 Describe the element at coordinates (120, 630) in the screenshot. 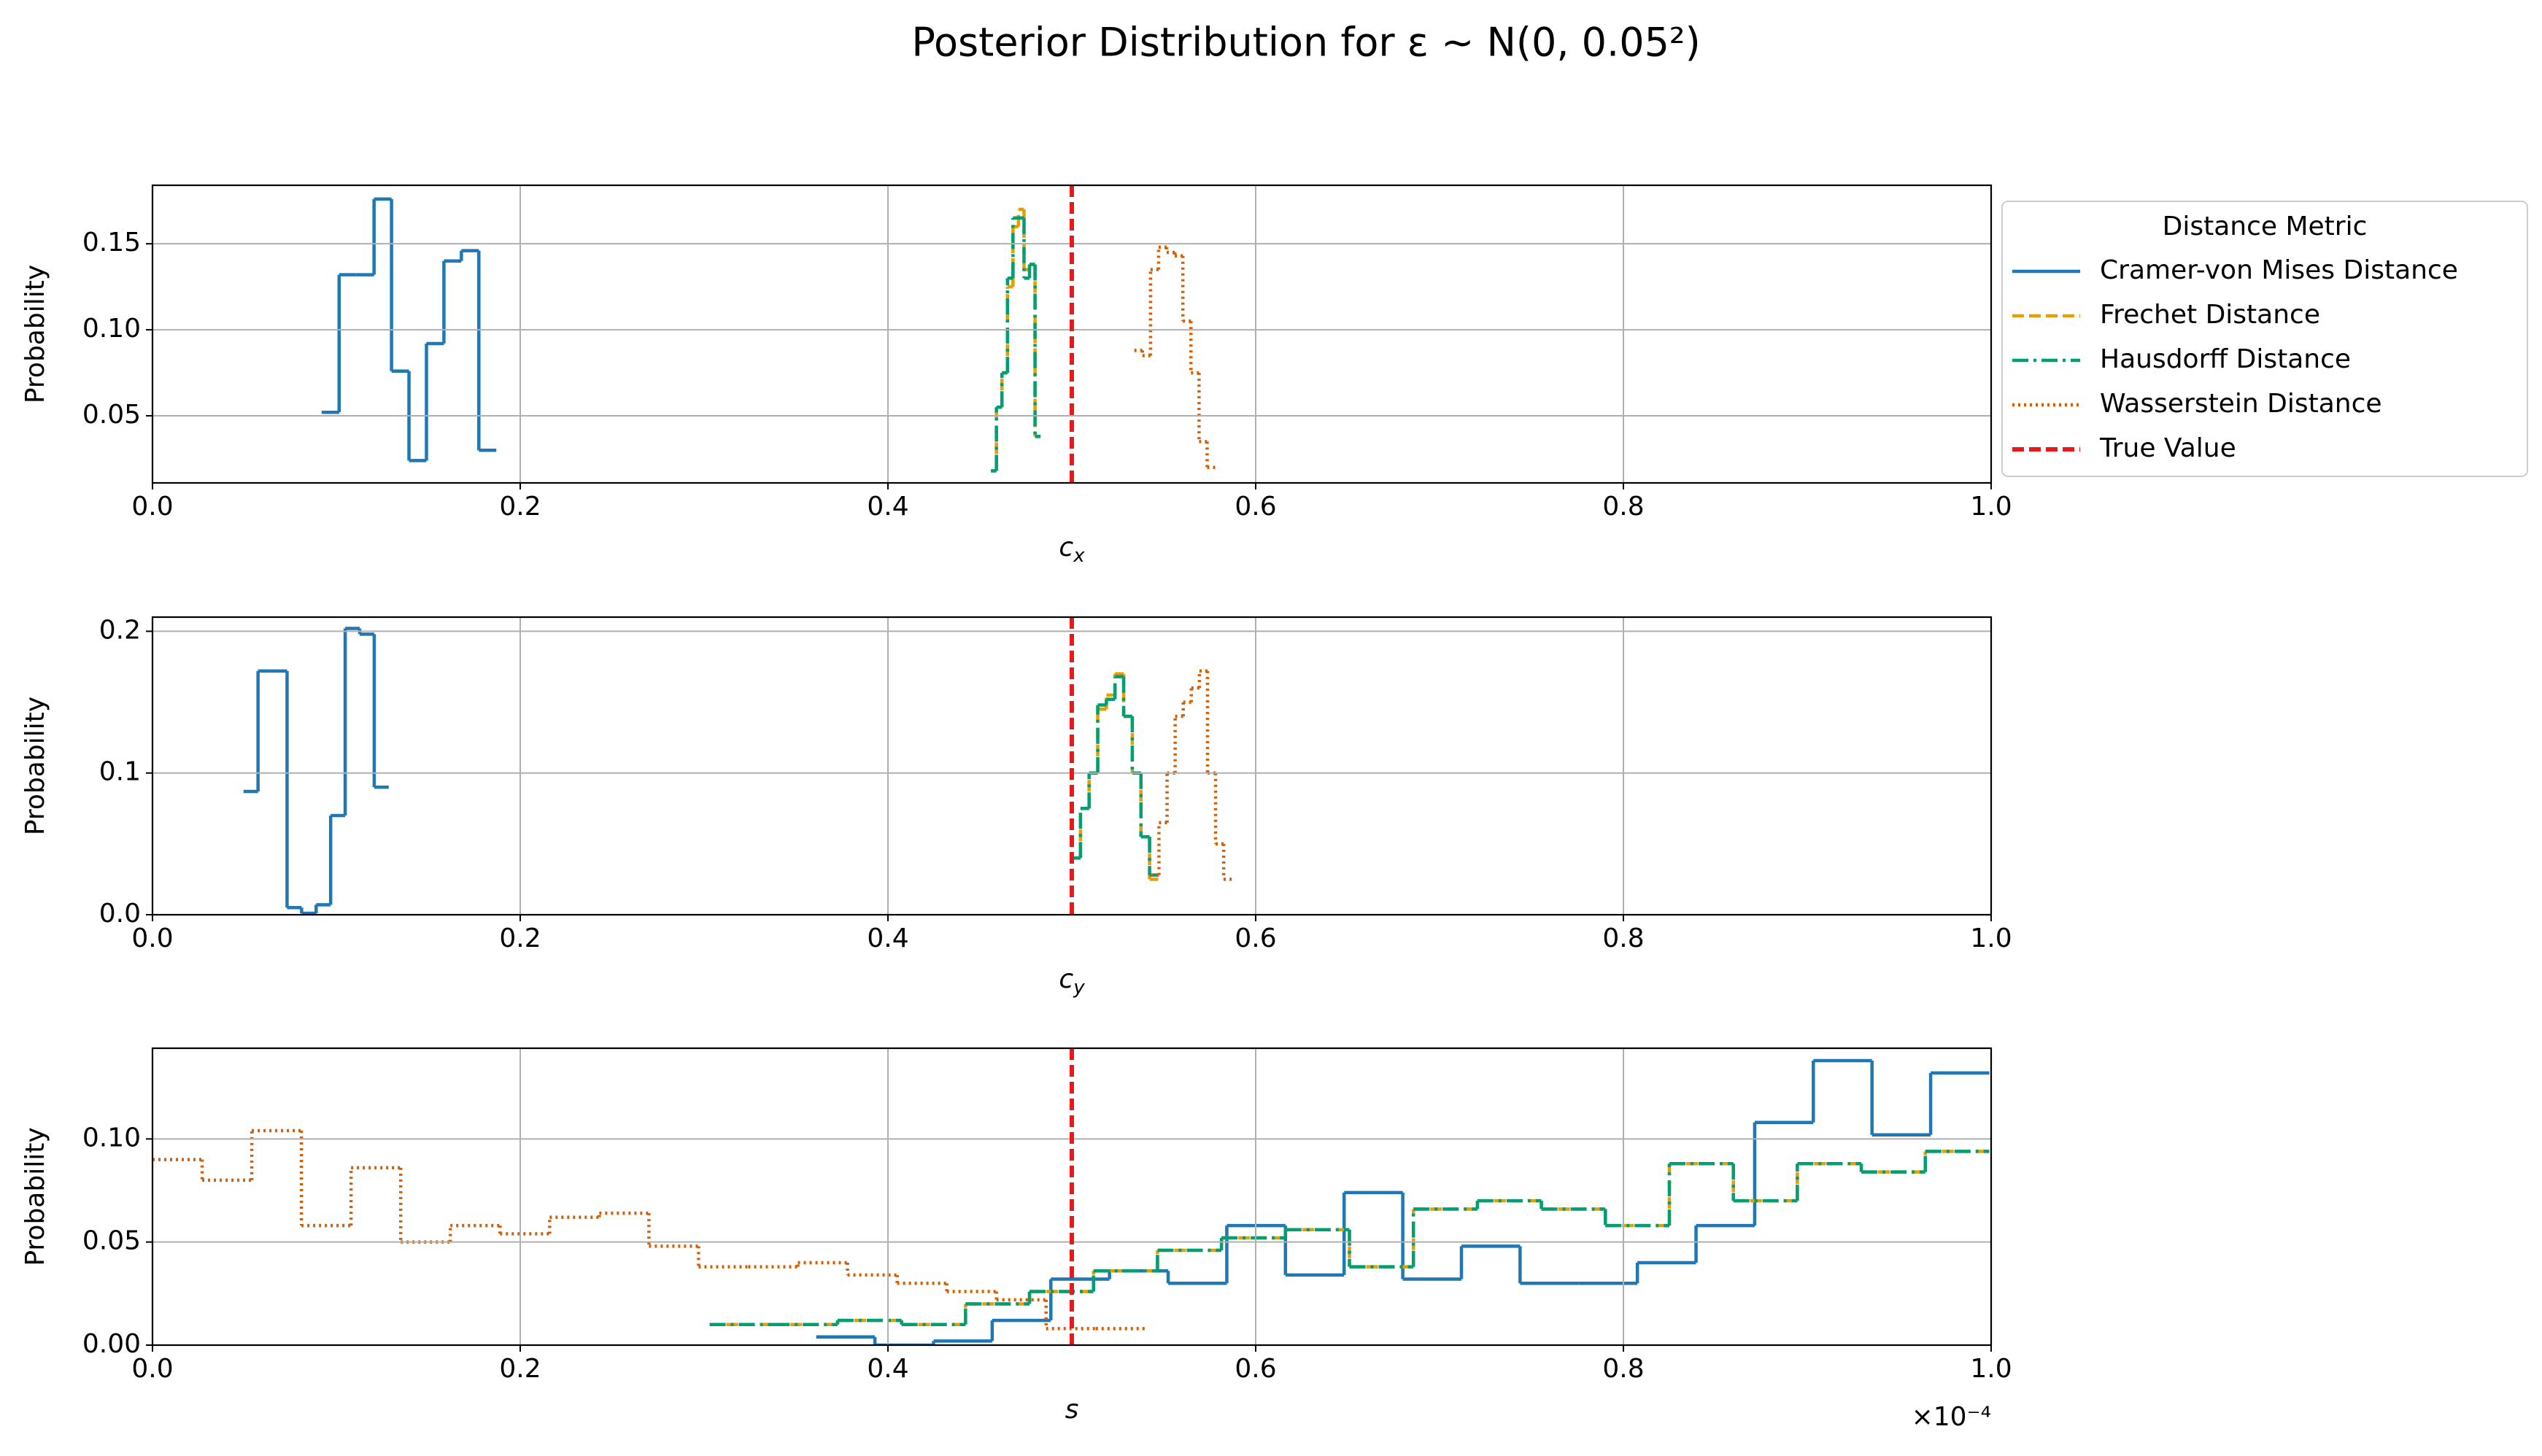

I see `y-tick-label: 0.2` at that location.